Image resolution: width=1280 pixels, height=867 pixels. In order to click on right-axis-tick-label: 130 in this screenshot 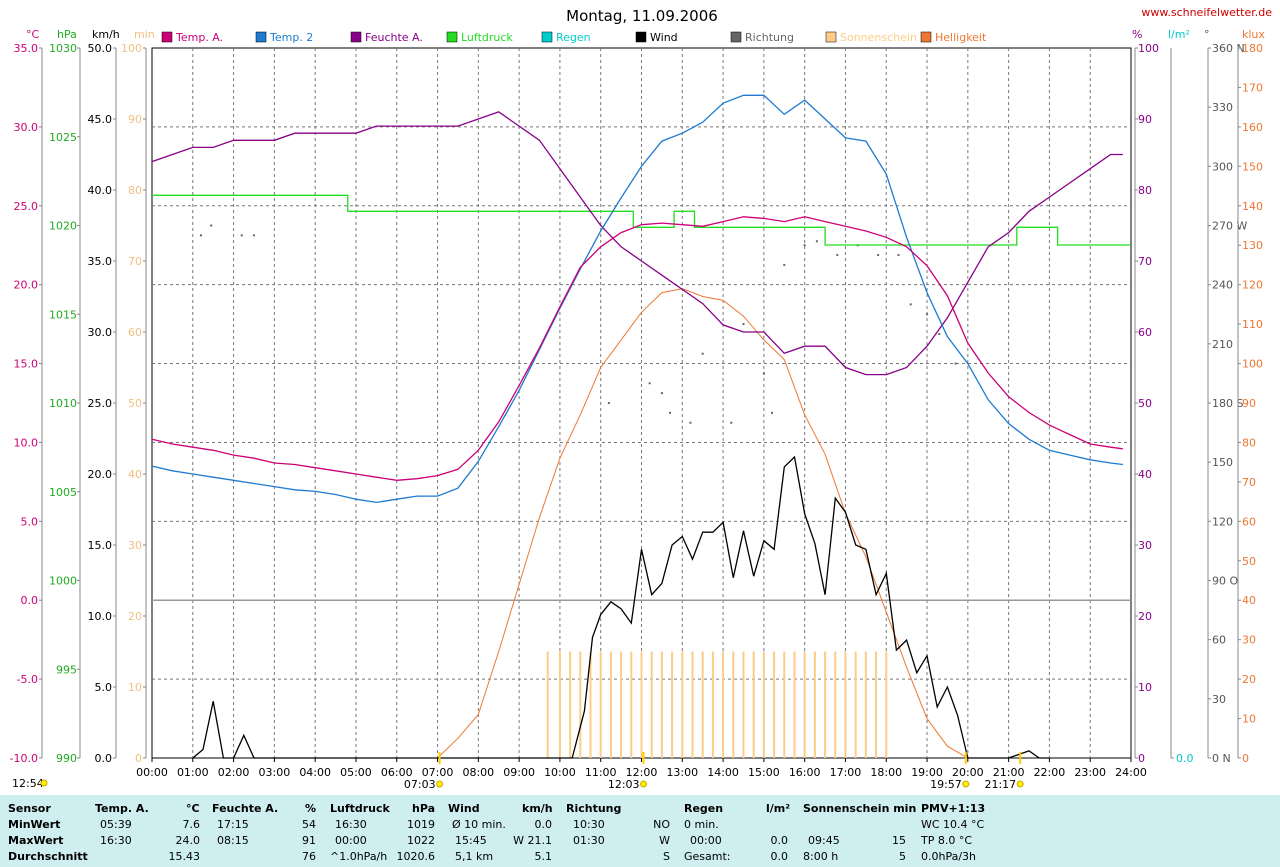, I will do `click(1252, 245)`.